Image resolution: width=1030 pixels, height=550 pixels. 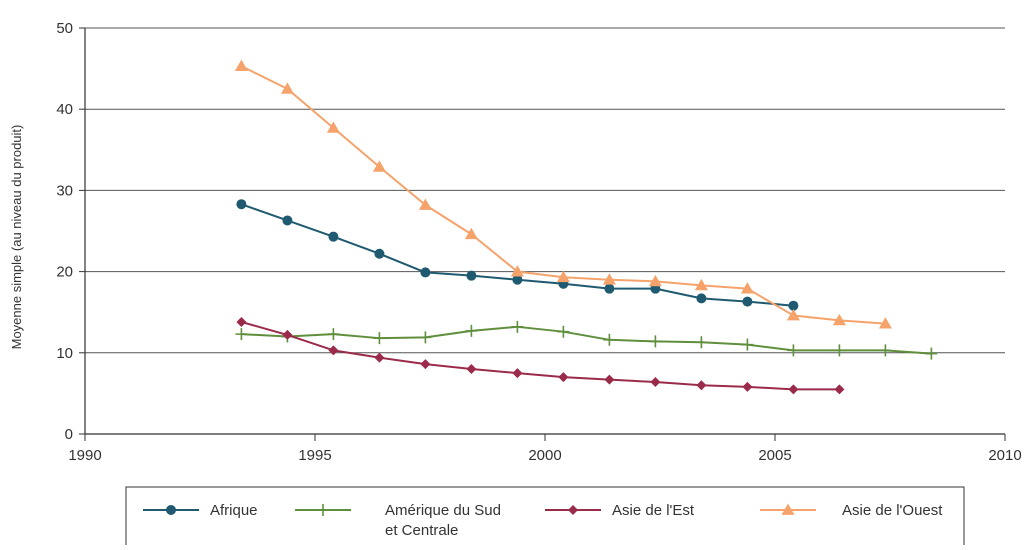 I want to click on series-asie-de-l-est, so click(x=540, y=355).